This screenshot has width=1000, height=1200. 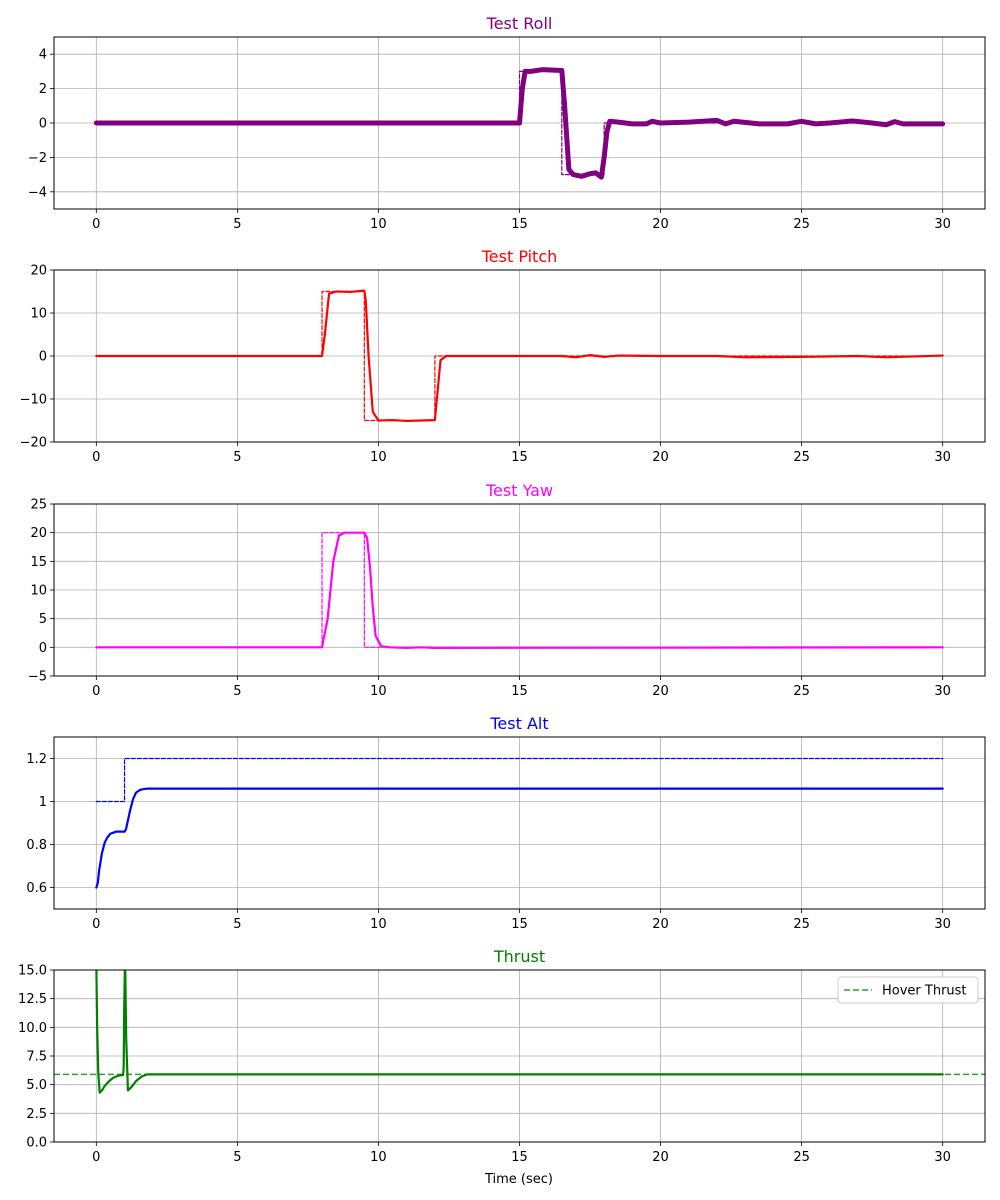 I want to click on y-tick-label: 0.0, so click(x=36, y=1143).